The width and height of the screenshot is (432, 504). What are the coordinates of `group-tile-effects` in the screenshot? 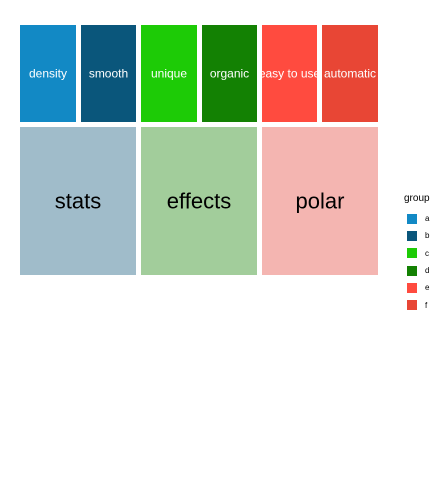 It's located at (199, 201).